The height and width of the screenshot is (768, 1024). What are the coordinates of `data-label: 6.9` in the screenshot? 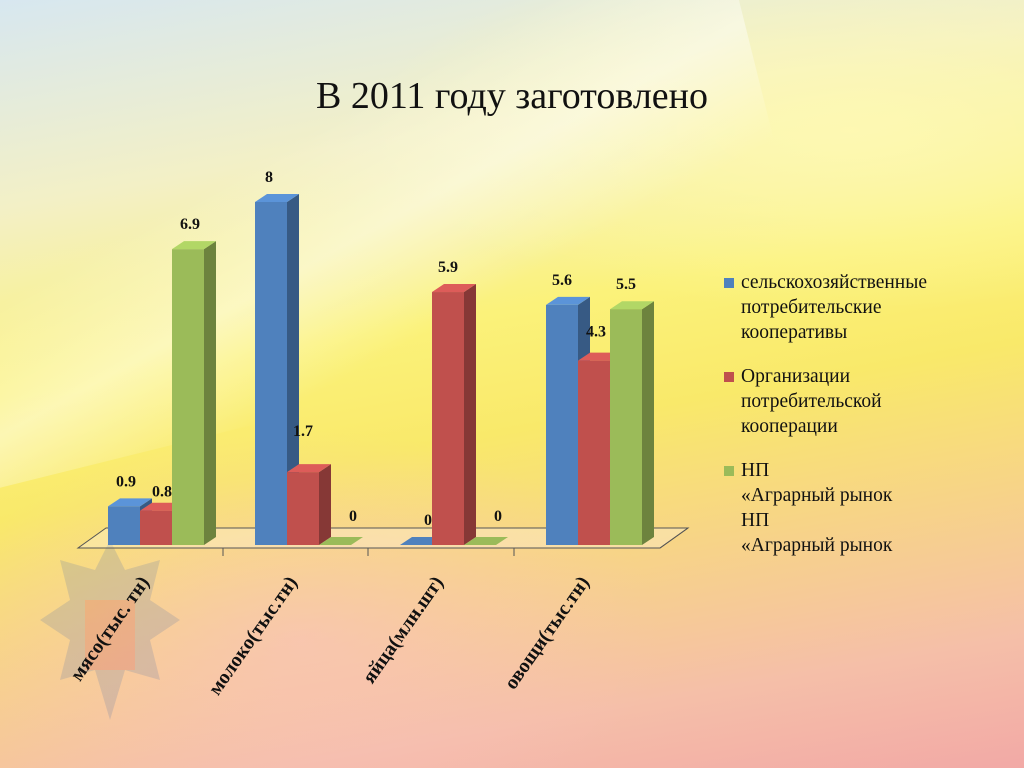 It's located at (190, 224).